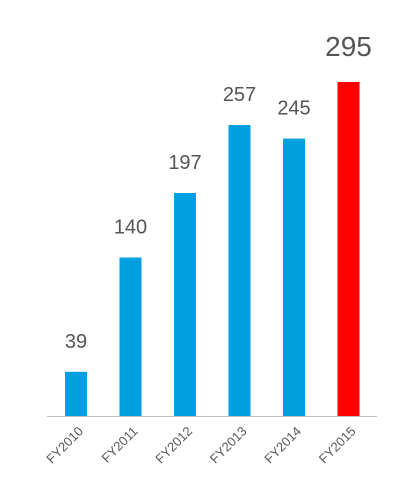 The height and width of the screenshot is (489, 404). What do you see at coordinates (239, 270) in the screenshot?
I see `bar-fy2013` at bounding box center [239, 270].